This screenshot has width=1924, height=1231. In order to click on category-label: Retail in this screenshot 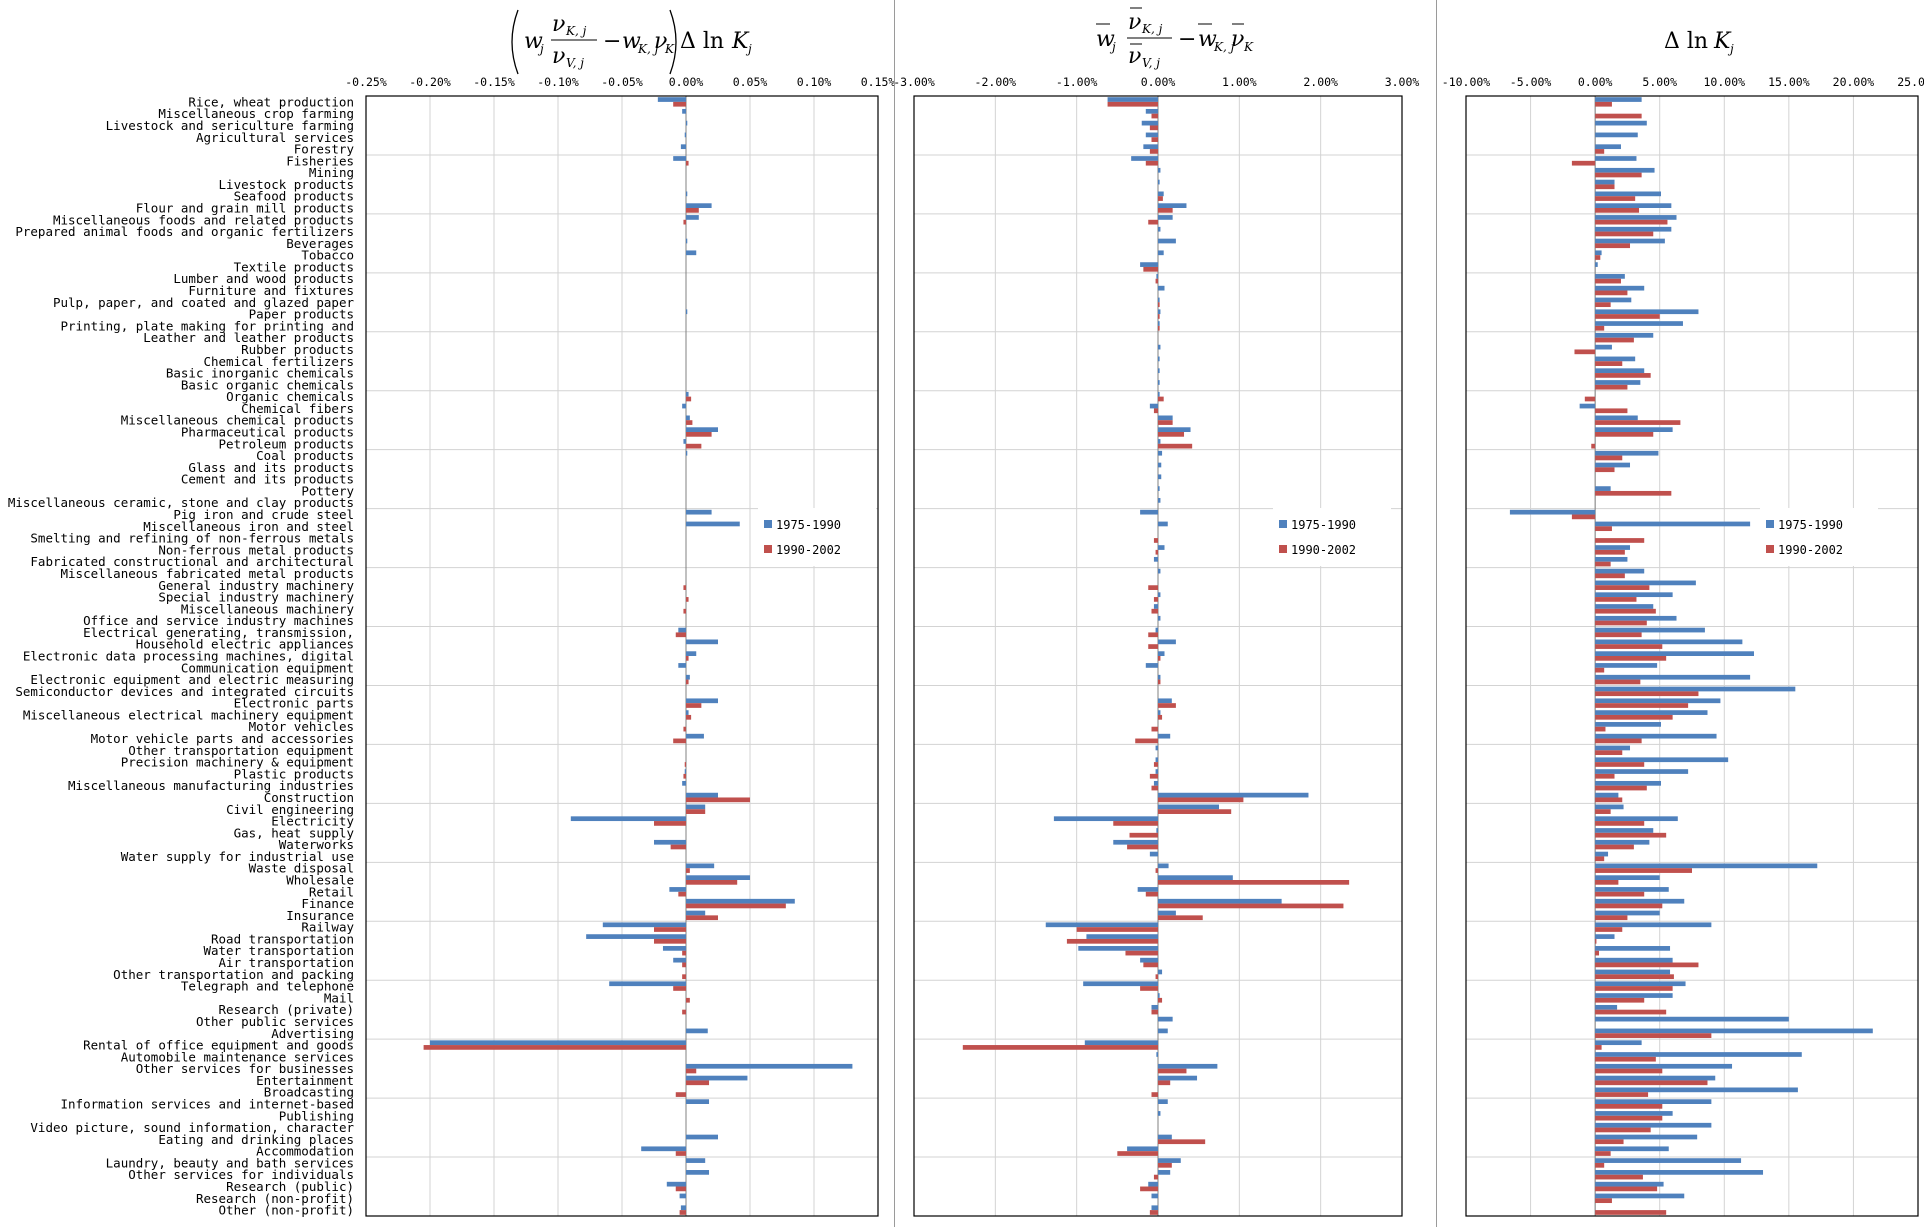, I will do `click(331, 891)`.